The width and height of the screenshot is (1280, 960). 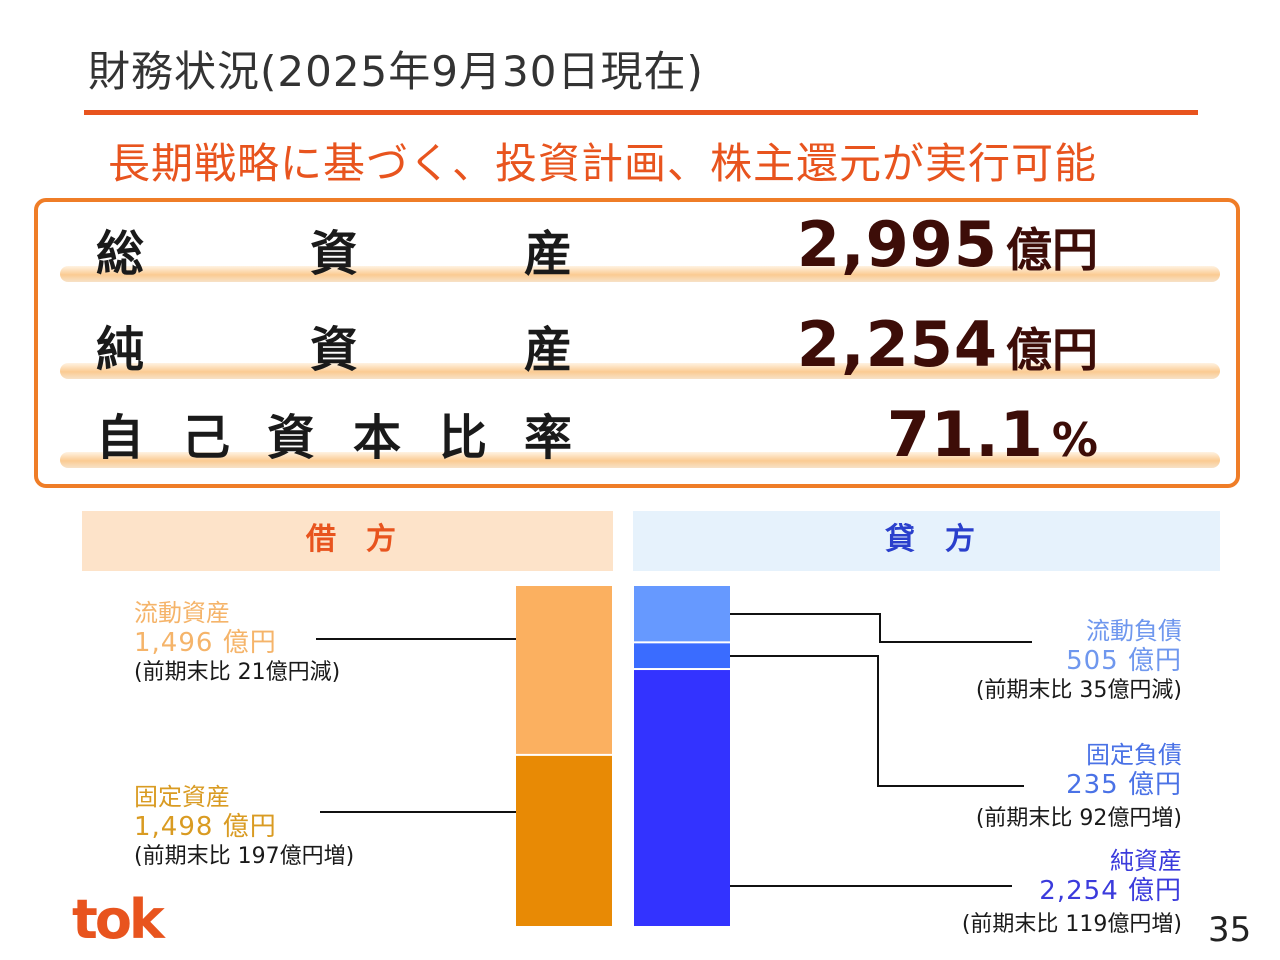 What do you see at coordinates (244, 856) in the screenshot?
I see `fixed-assets-change: (前期末比 197億円増)` at bounding box center [244, 856].